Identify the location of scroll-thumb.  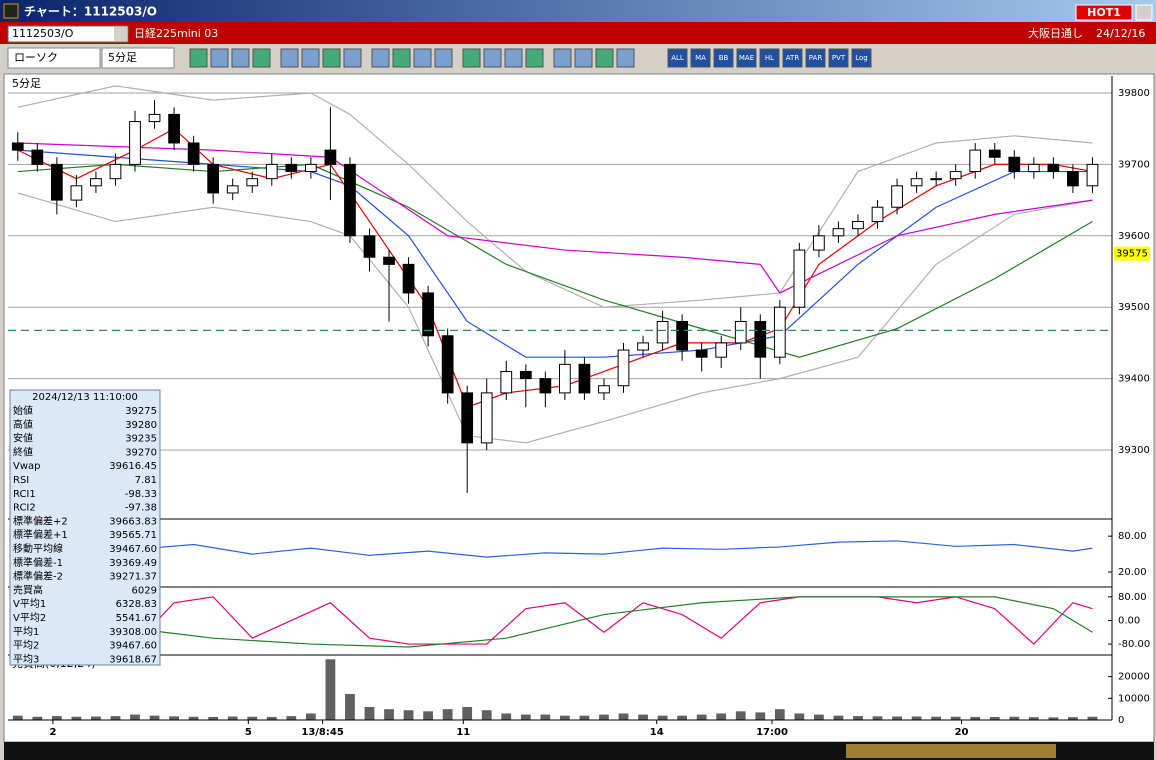
(951, 751).